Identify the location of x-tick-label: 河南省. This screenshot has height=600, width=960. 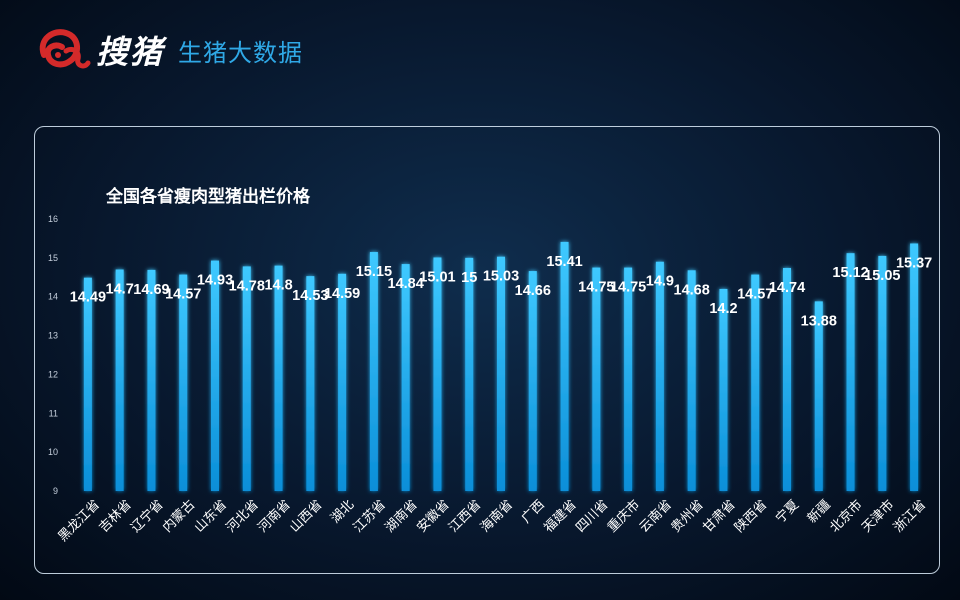
(274, 516).